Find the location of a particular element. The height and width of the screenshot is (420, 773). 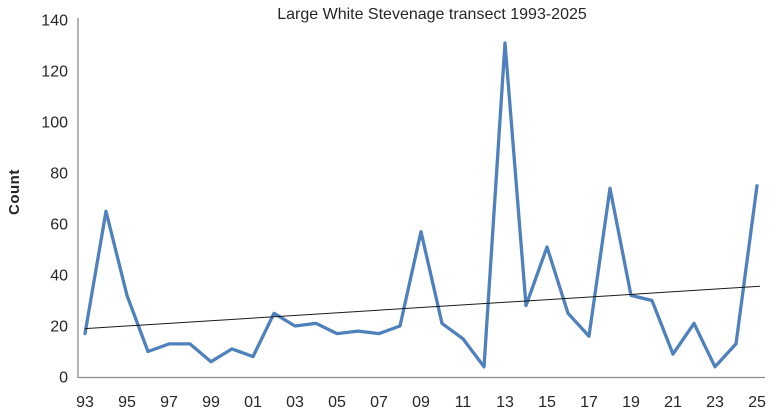

x-tick-label: 01 is located at coordinates (253, 402).